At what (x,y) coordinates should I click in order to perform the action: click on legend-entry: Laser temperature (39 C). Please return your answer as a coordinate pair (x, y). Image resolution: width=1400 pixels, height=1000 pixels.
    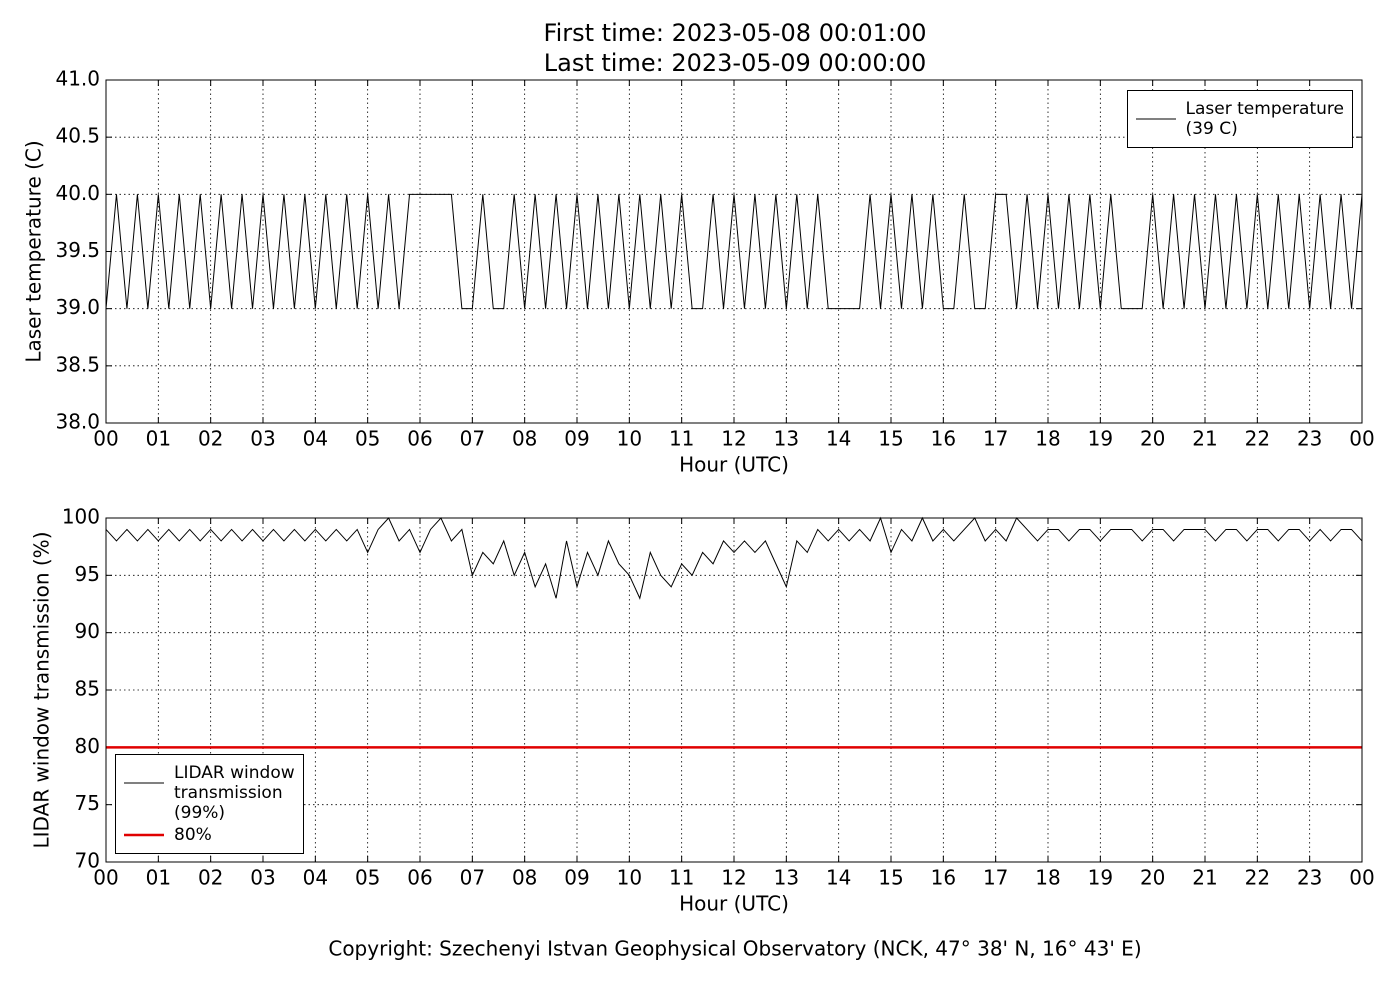
    Looking at the image, I should click on (1239, 119).